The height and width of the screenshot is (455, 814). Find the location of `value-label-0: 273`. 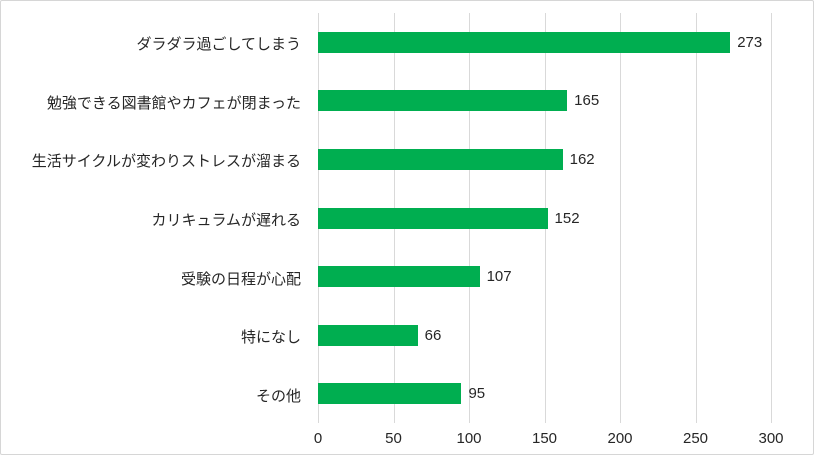

value-label-0: 273 is located at coordinates (750, 42).